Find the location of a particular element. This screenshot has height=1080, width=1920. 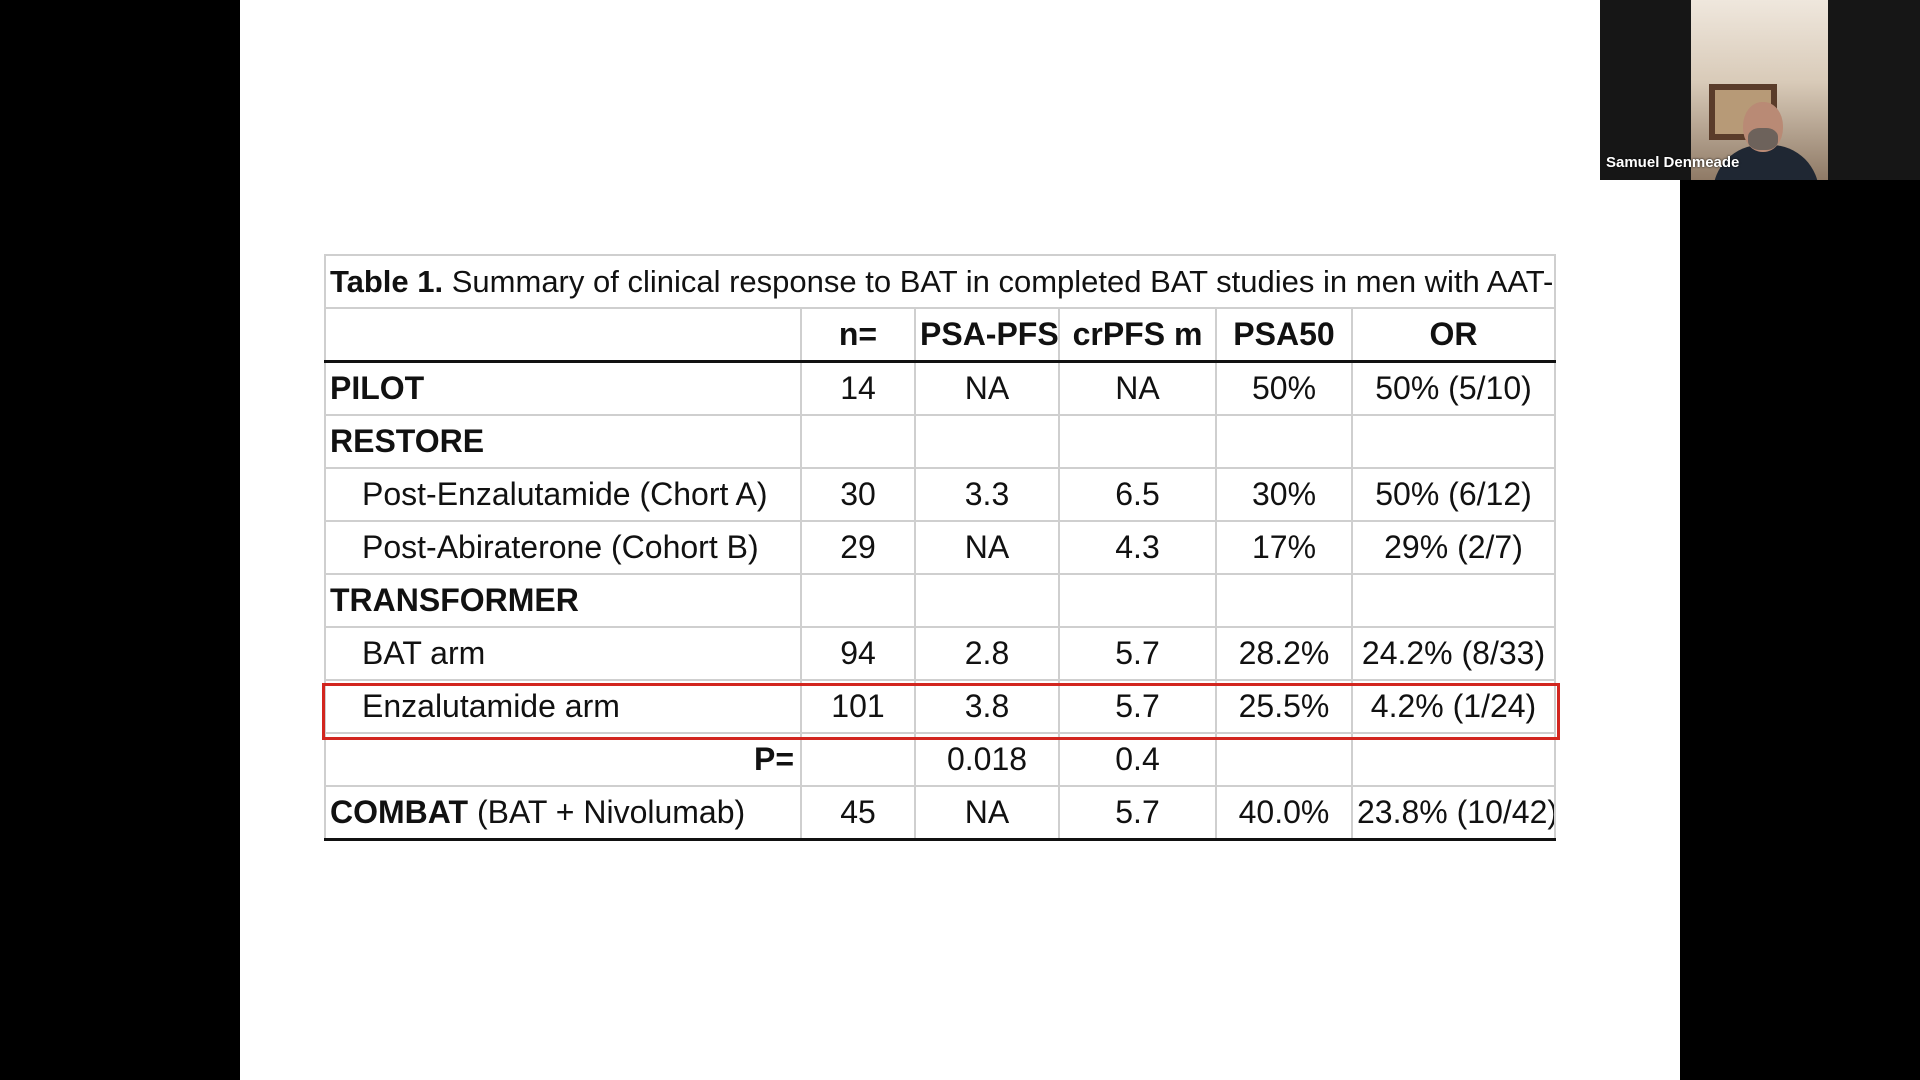

header-or: OR is located at coordinates (1453, 335).